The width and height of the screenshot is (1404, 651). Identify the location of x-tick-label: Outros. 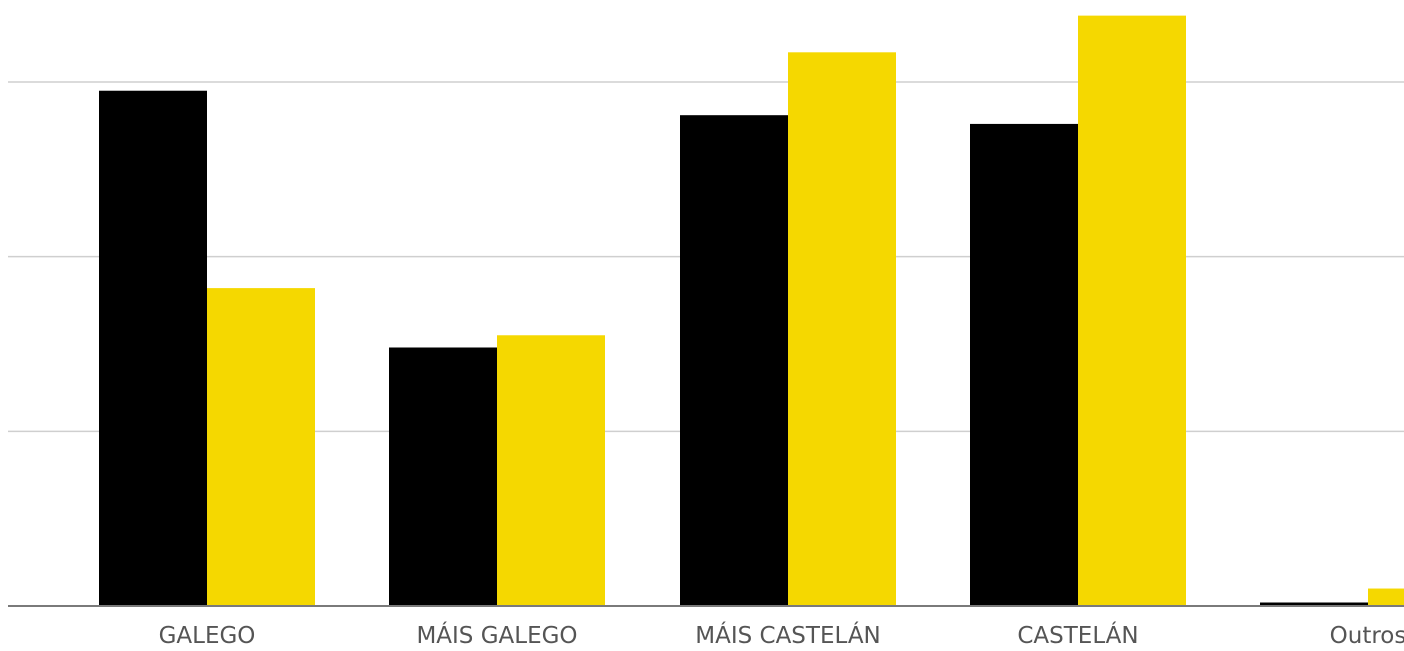
(1367, 635).